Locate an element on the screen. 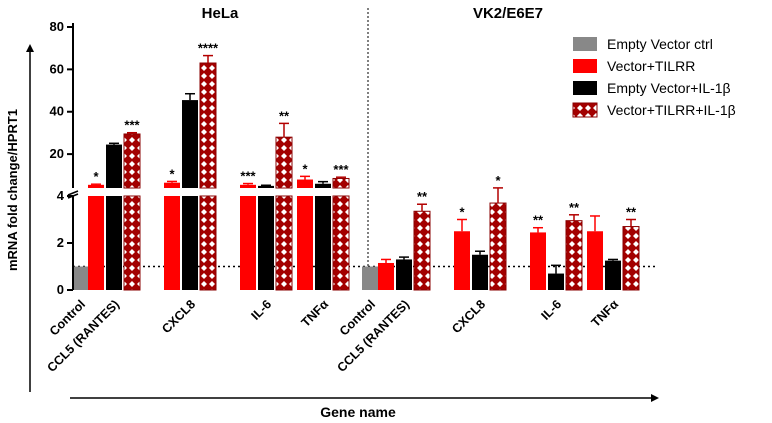 The width and height of the screenshot is (772, 423). panel-title-hela: HeLa is located at coordinates (220, 13).